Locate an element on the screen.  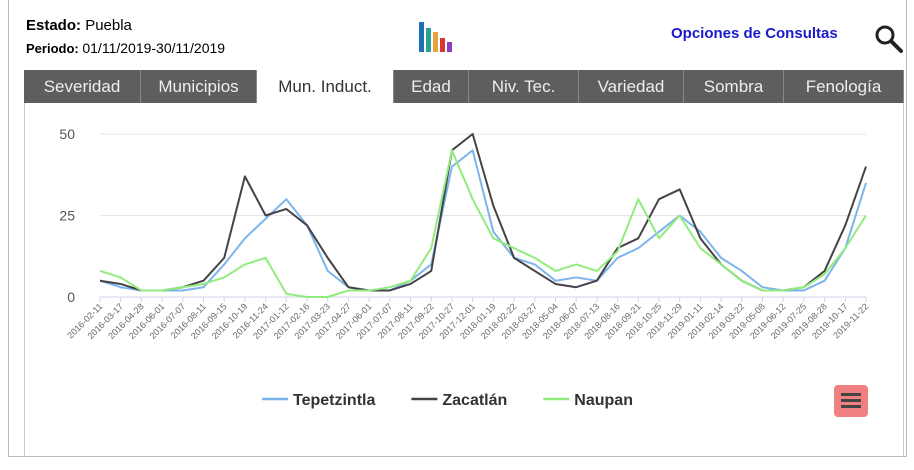
periodo-label: Periodo: is located at coordinates (52, 48).